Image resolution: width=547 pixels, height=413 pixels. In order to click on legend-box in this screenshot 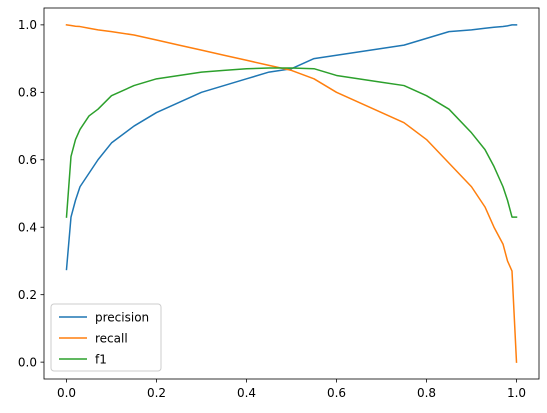, I will do `click(106, 337)`.